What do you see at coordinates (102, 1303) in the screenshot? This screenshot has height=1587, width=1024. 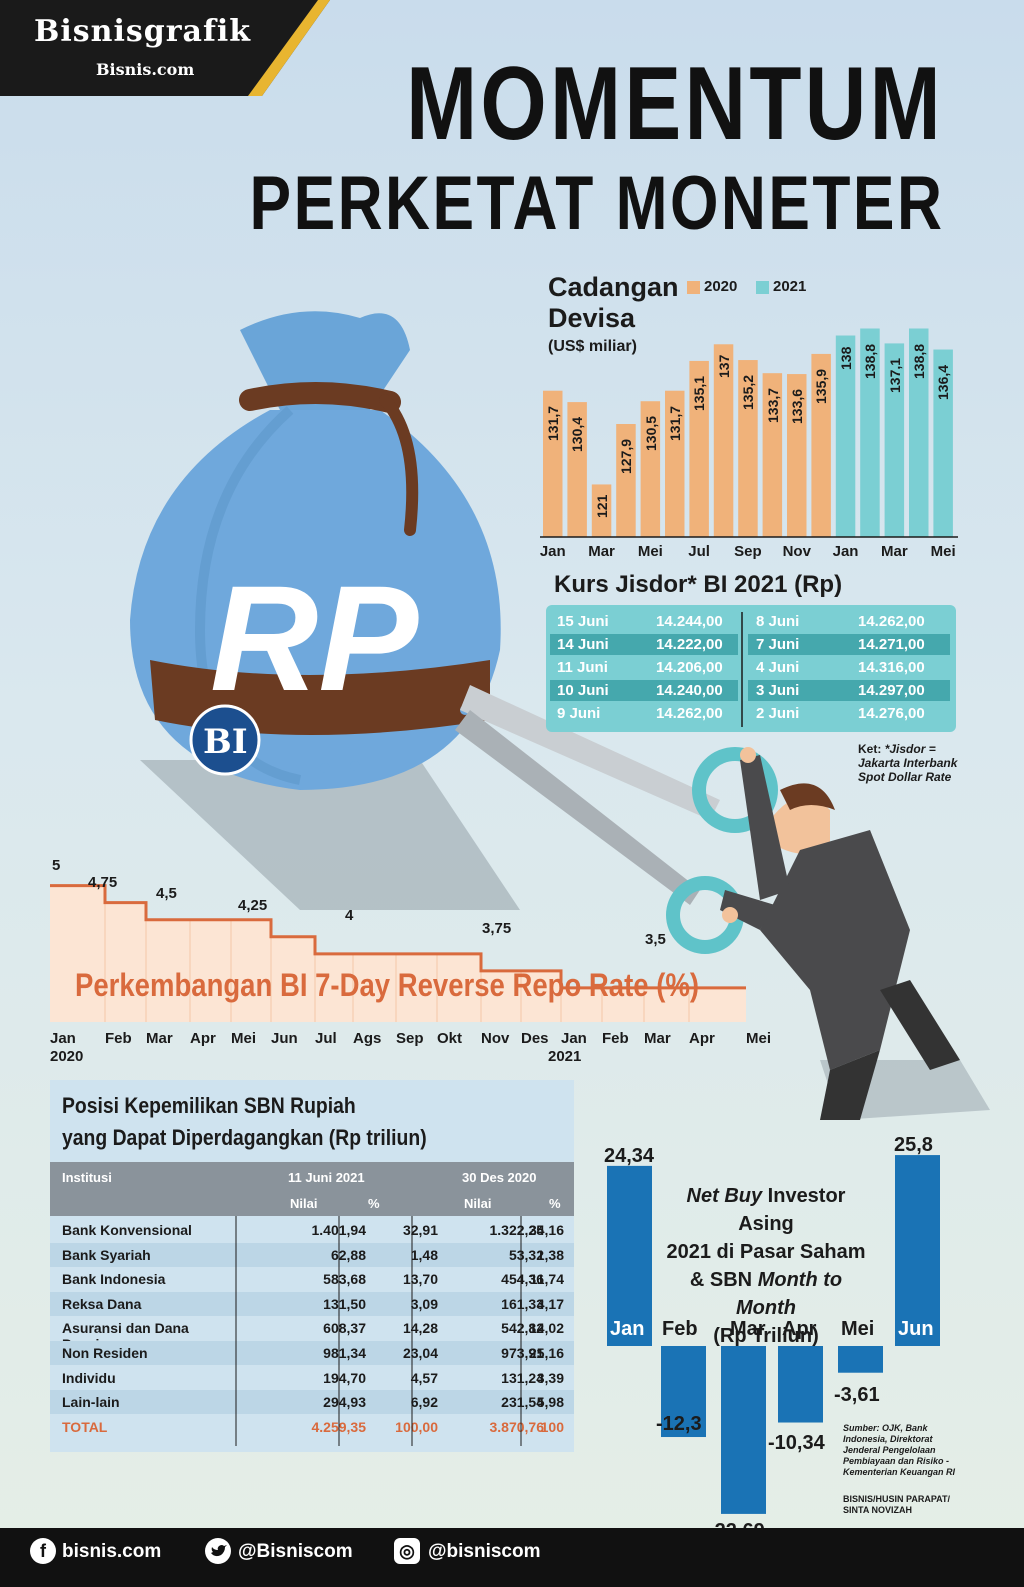 I see `sbn-cell-name: Reksa Dana` at bounding box center [102, 1303].